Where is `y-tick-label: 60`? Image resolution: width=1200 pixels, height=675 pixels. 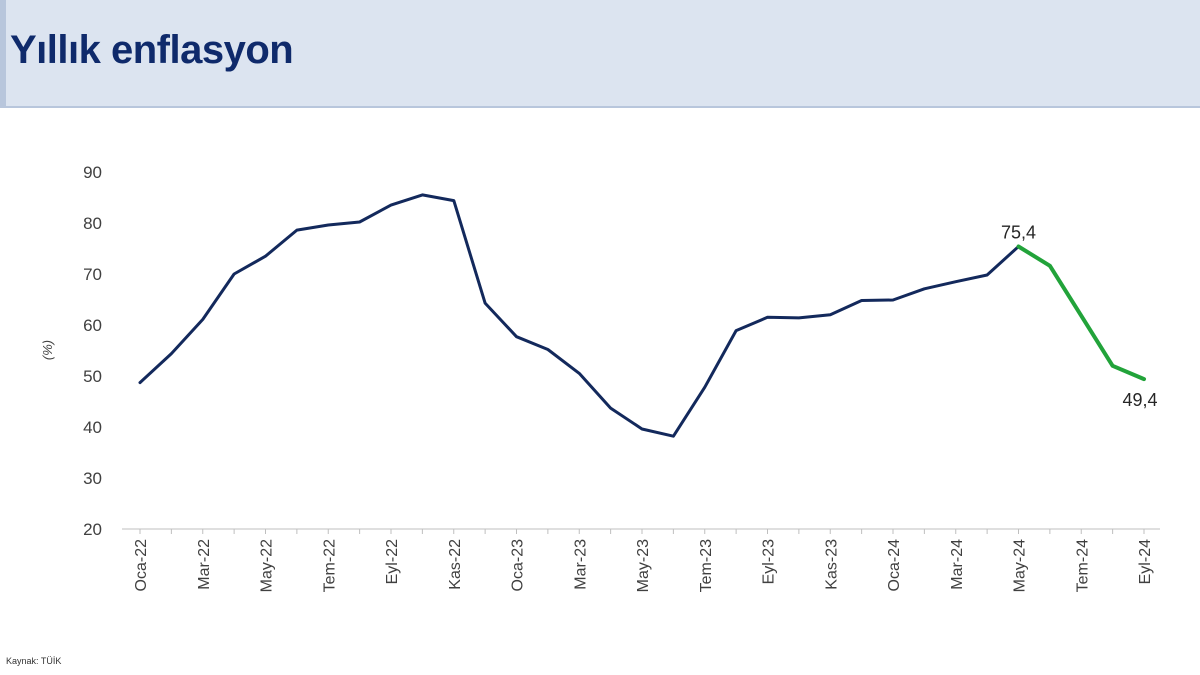 y-tick-label: 60 is located at coordinates (92, 325).